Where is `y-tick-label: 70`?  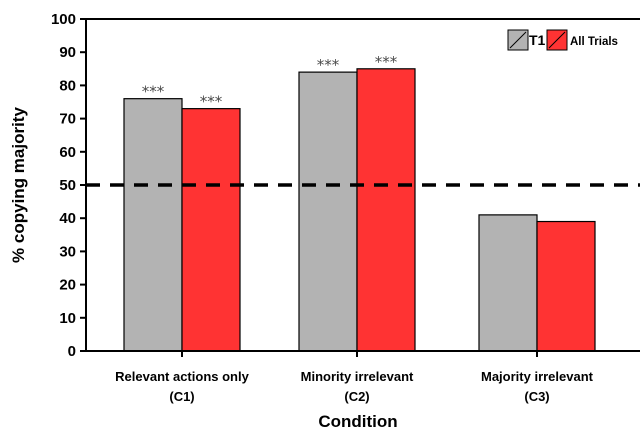 y-tick-label: 70 is located at coordinates (67, 119).